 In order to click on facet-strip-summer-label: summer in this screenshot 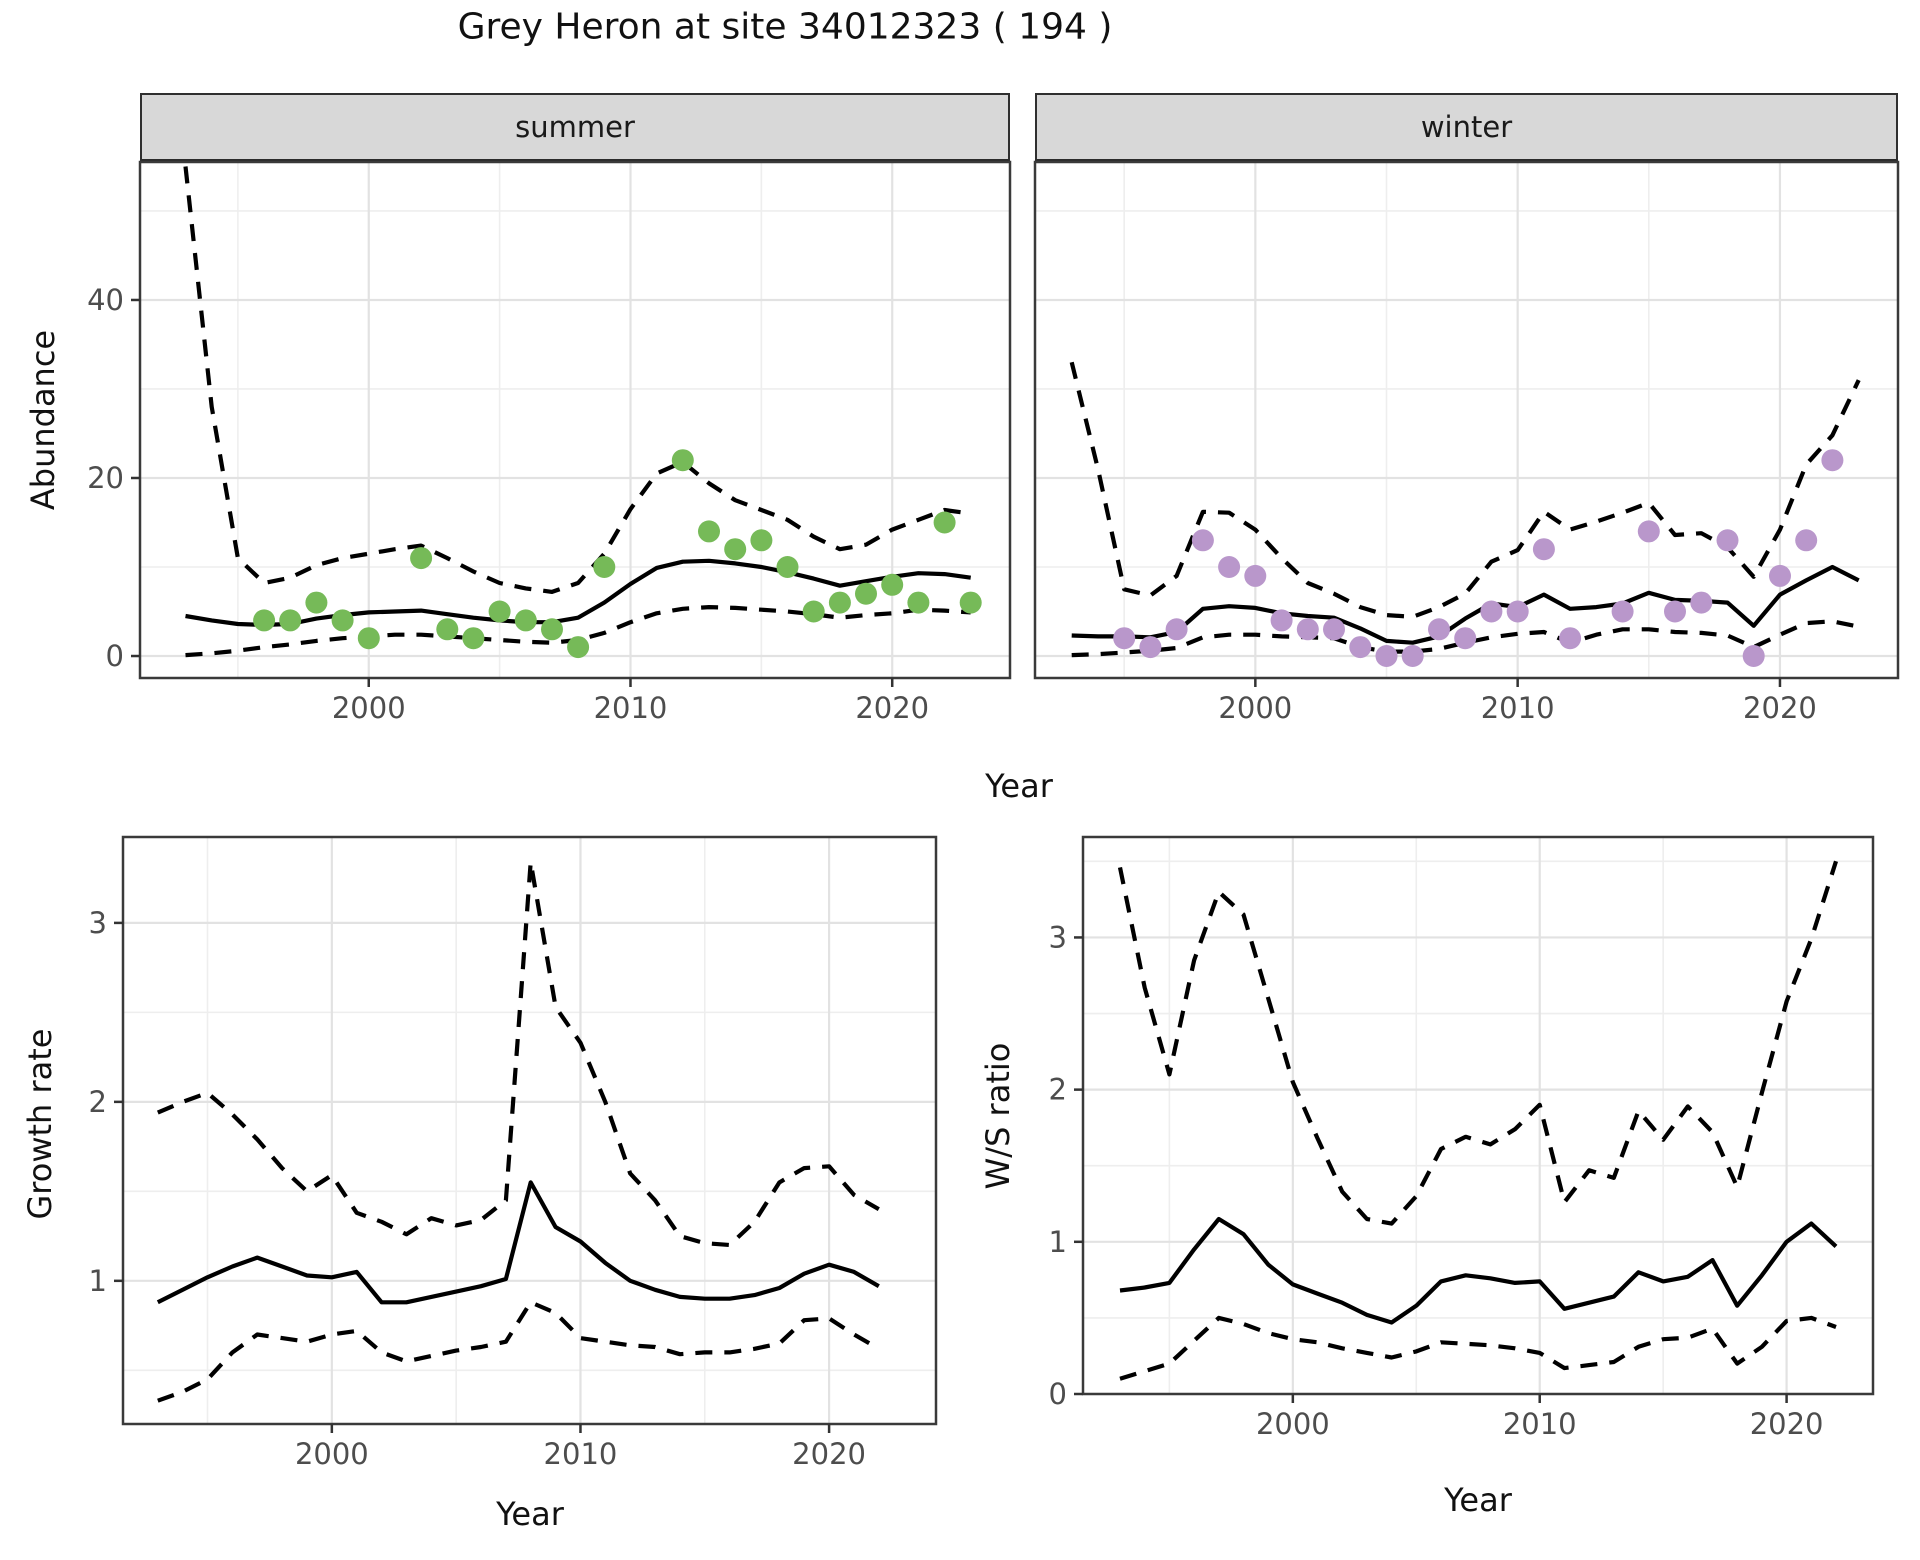, I will do `click(575, 127)`.